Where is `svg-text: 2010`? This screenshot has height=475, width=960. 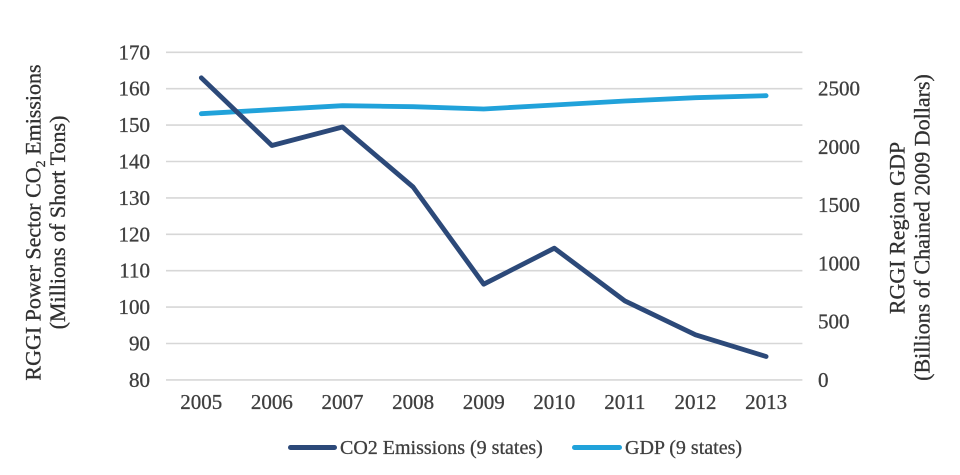
svg-text: 2010 is located at coordinates (554, 402).